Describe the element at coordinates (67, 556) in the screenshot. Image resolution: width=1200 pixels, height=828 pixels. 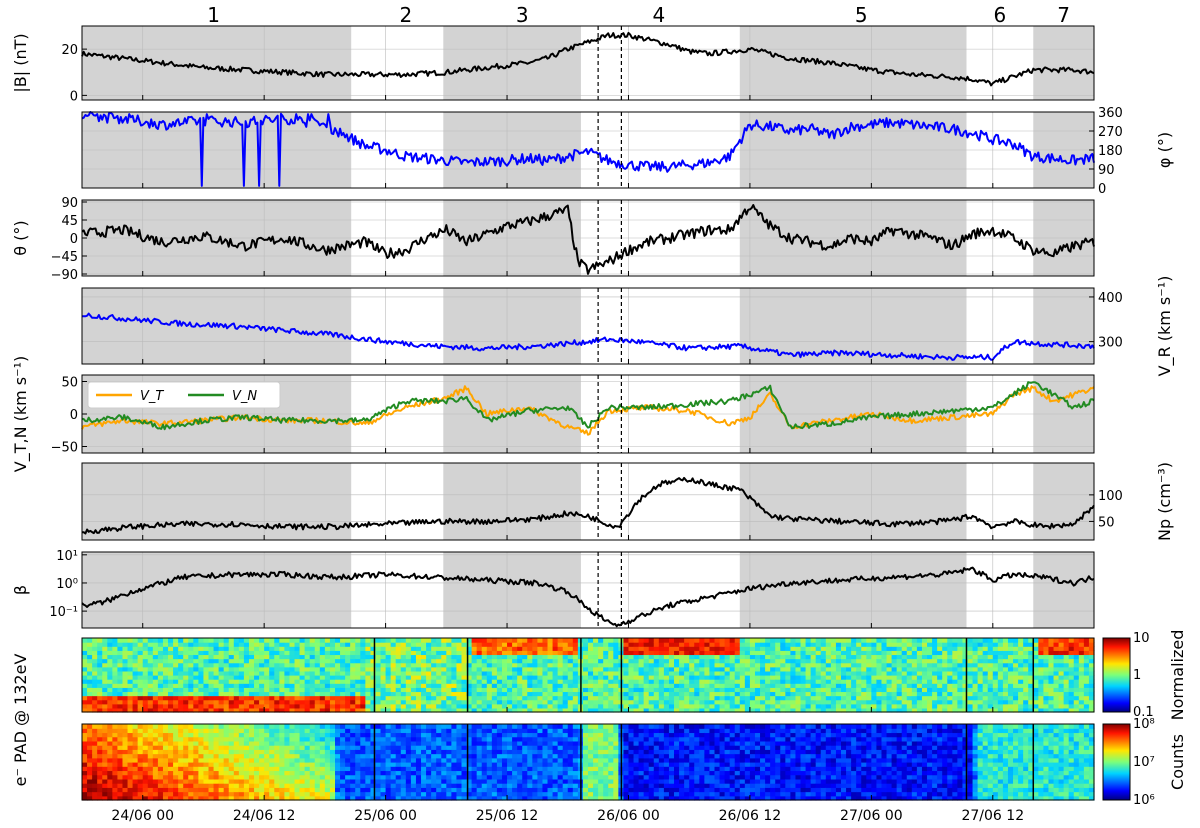
I see `y-tick-label: 10¹` at that location.